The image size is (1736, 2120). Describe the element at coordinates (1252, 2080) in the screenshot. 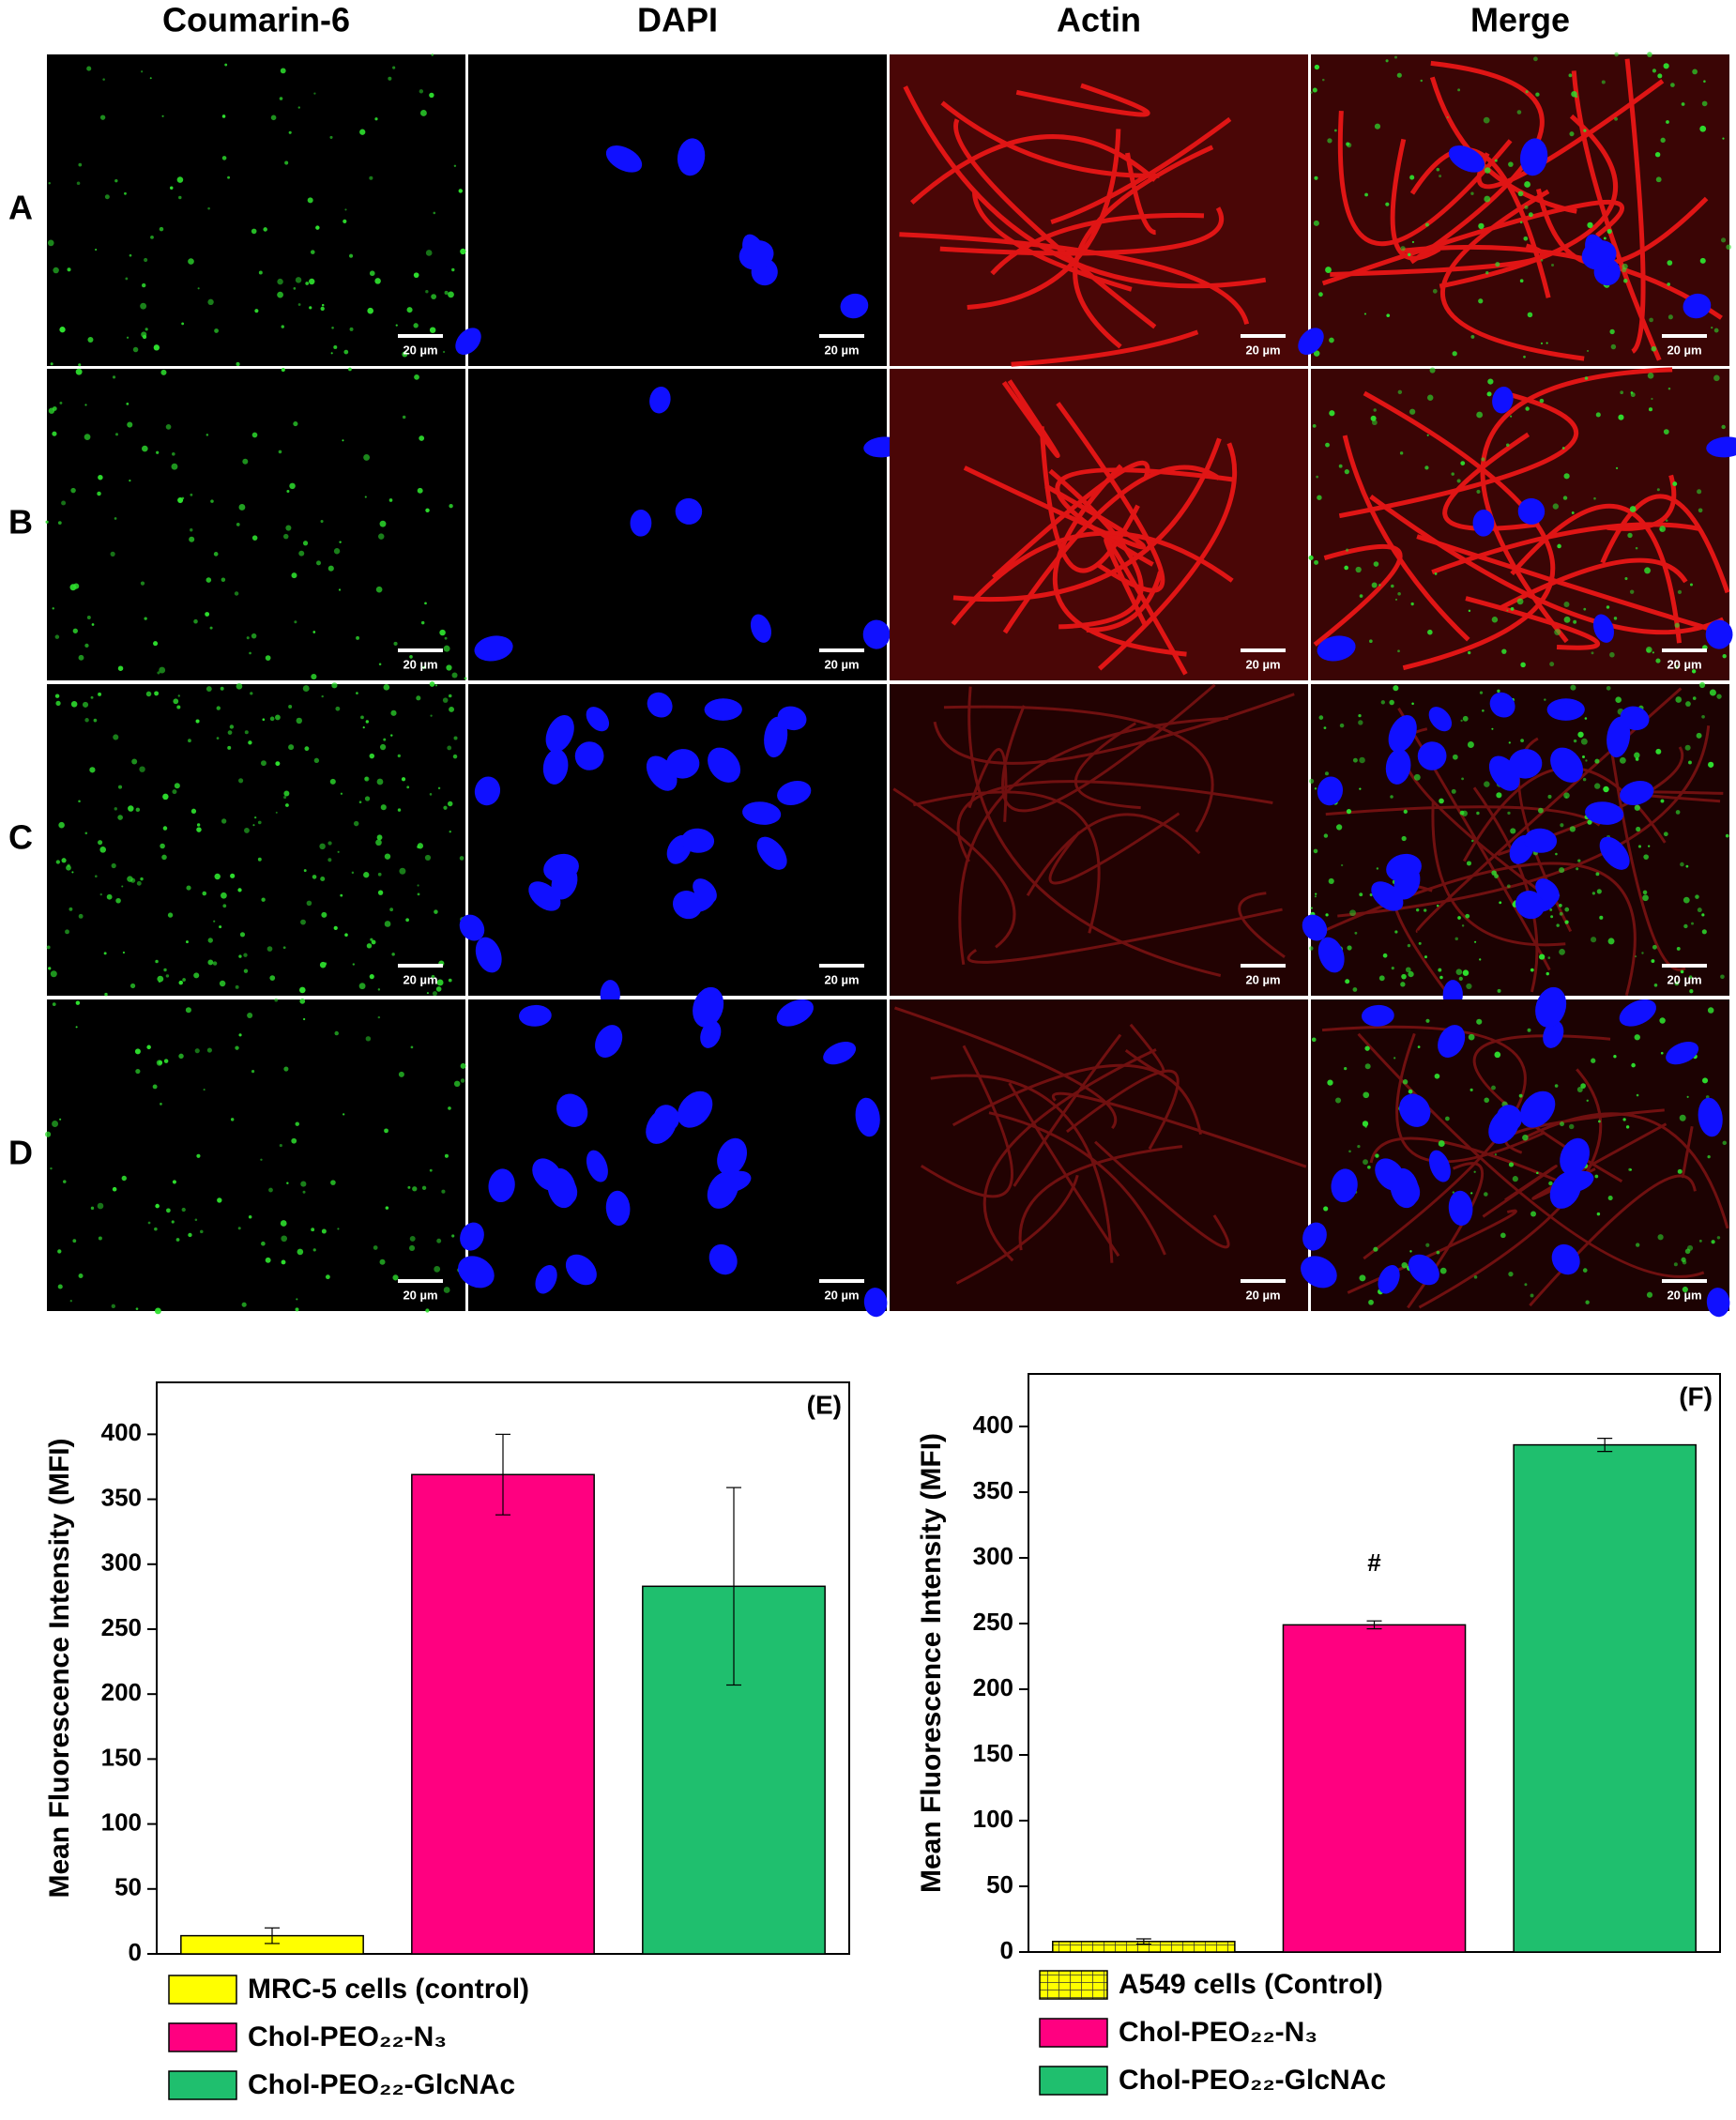

I see `legend-label: Chol-PEO₂₂-GlcNAc` at that location.